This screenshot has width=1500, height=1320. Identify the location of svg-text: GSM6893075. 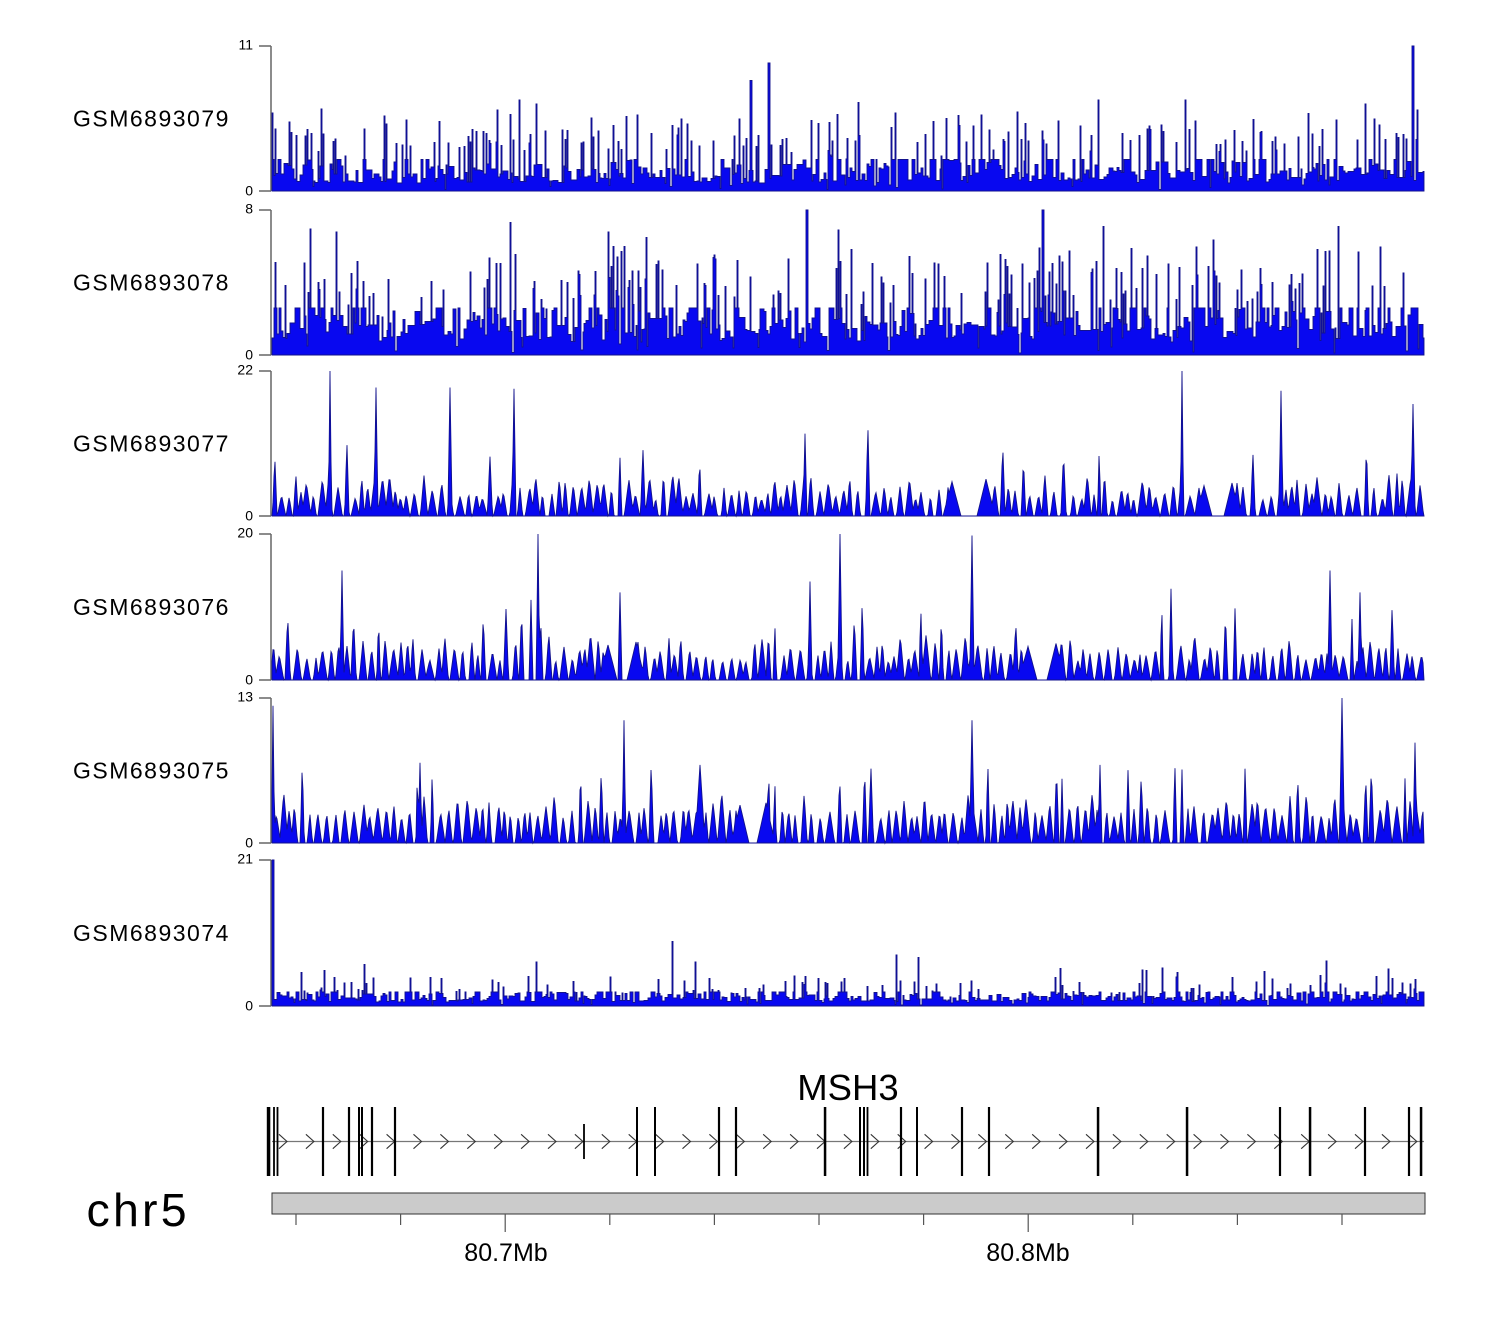
(151, 771).